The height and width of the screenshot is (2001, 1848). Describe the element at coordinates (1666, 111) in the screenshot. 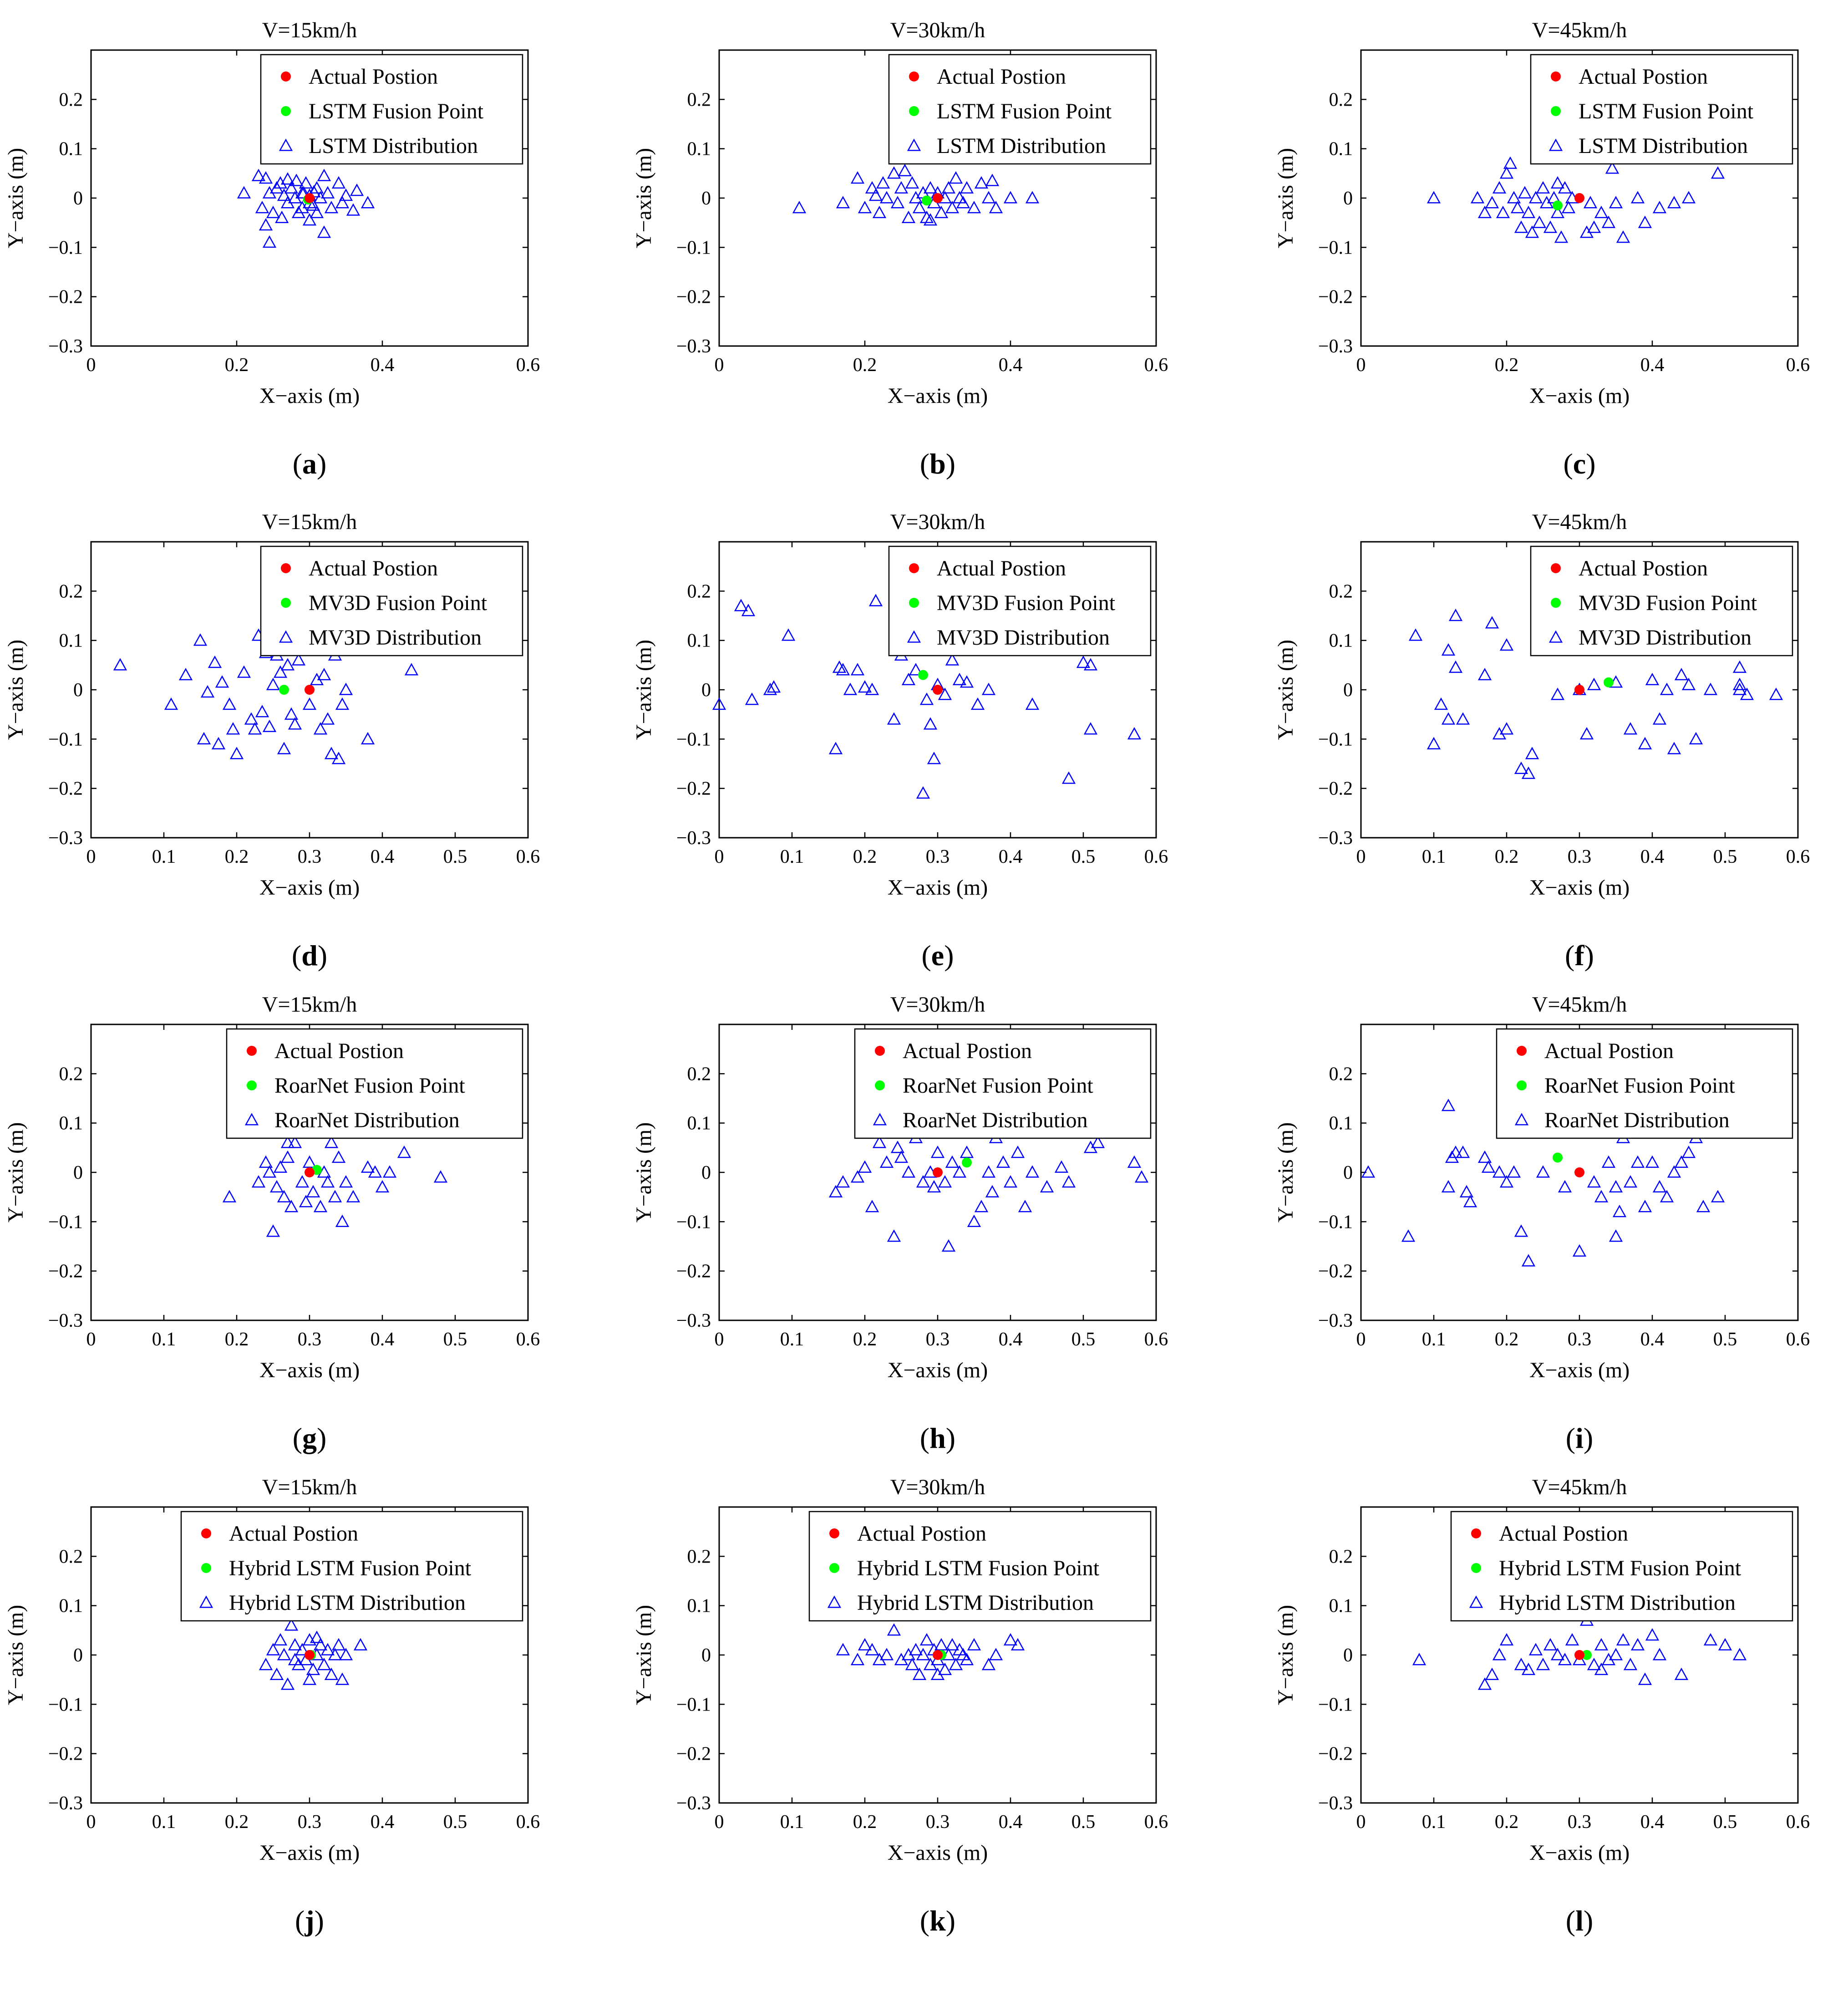

I see `legend-entry-label: LSTM Fusion Point` at that location.